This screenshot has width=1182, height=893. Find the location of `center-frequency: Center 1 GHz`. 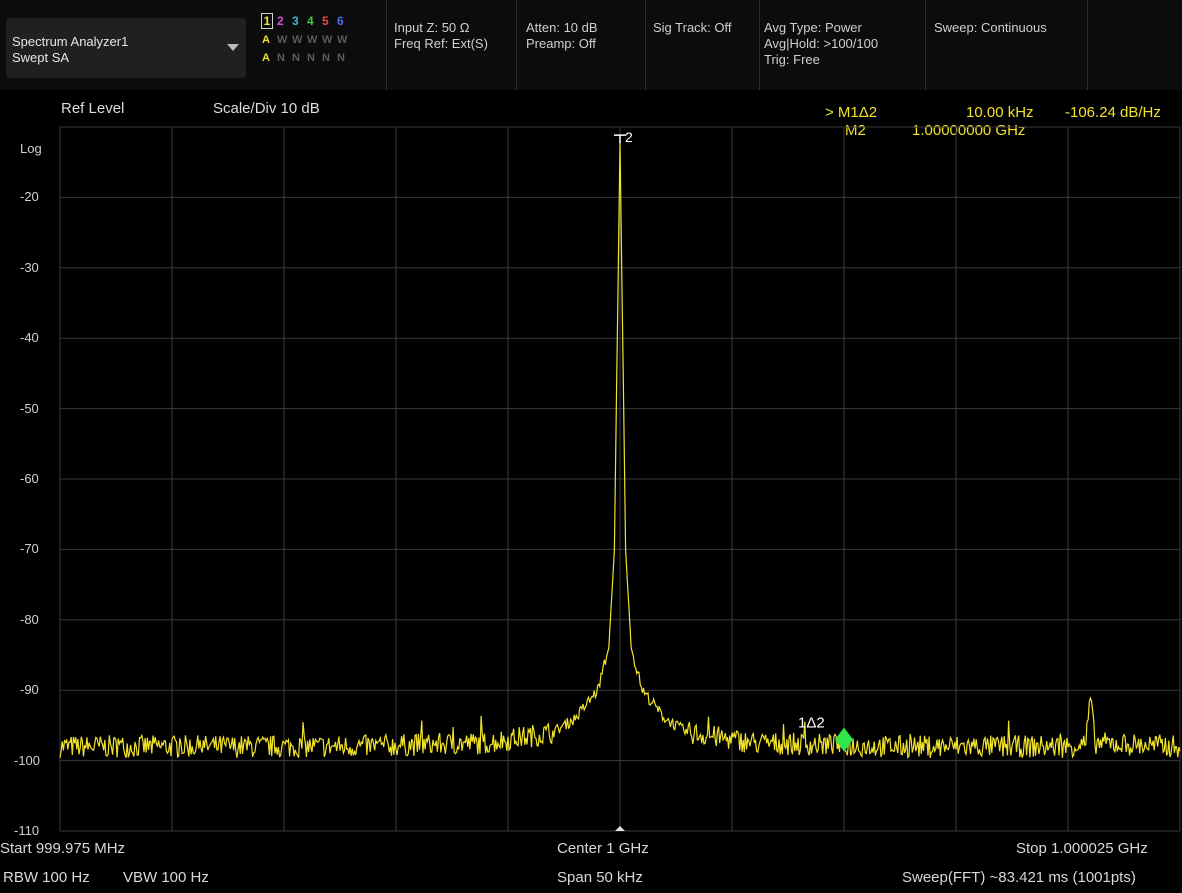

center-frequency: Center 1 GHz is located at coordinates (603, 848).